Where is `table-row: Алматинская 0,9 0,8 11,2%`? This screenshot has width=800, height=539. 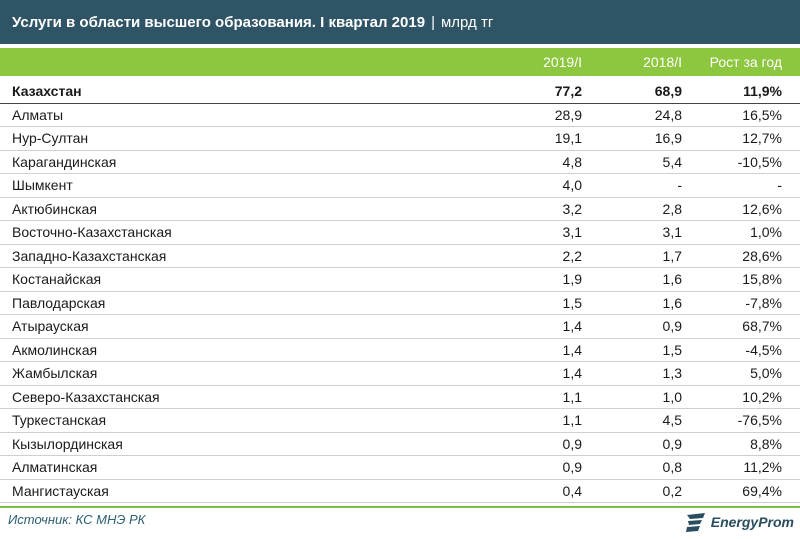 table-row: Алматинская 0,9 0,8 11,2% is located at coordinates (400, 468).